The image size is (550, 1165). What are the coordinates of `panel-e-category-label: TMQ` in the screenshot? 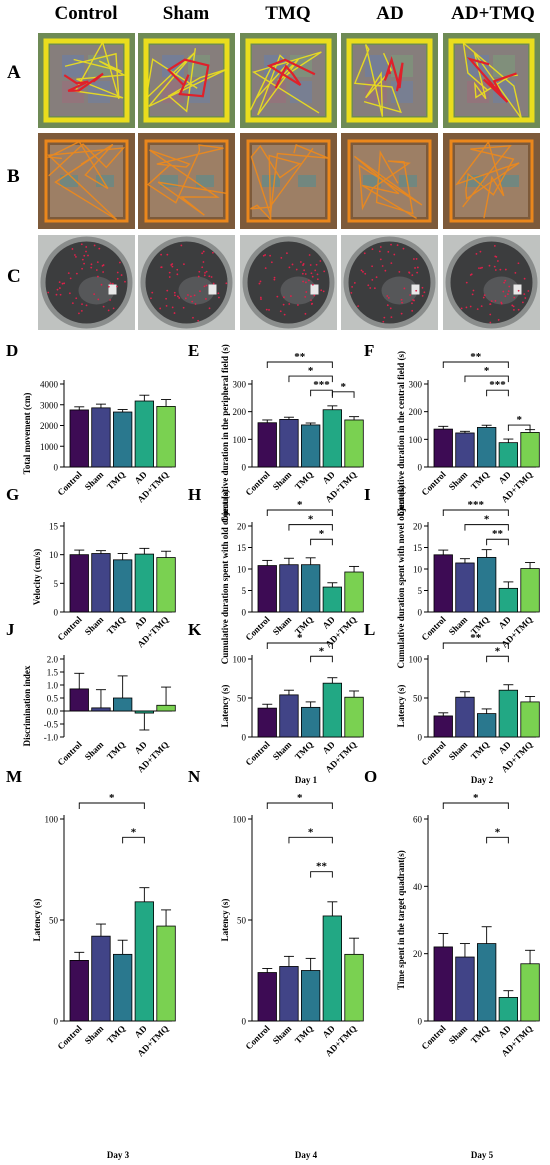 It's located at (304, 480).